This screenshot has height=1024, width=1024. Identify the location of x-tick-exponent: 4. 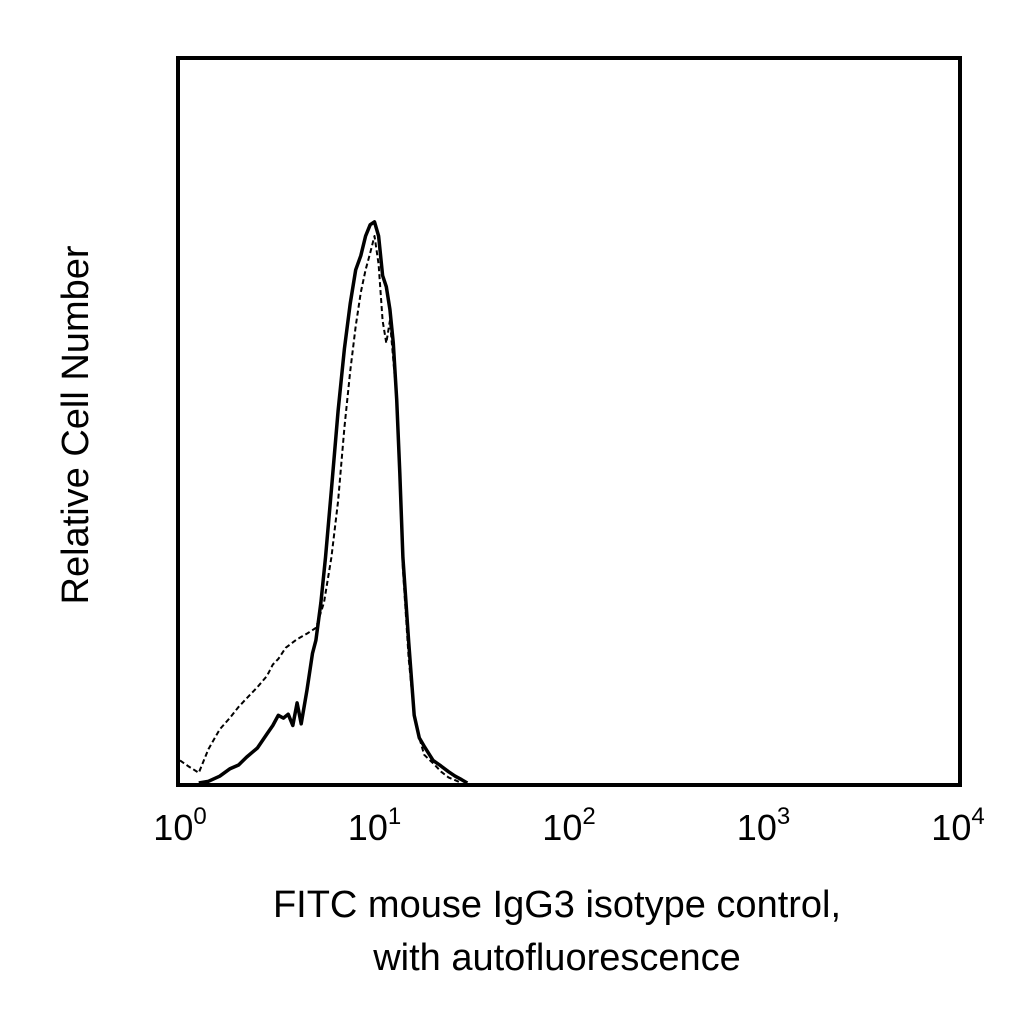
(977, 816).